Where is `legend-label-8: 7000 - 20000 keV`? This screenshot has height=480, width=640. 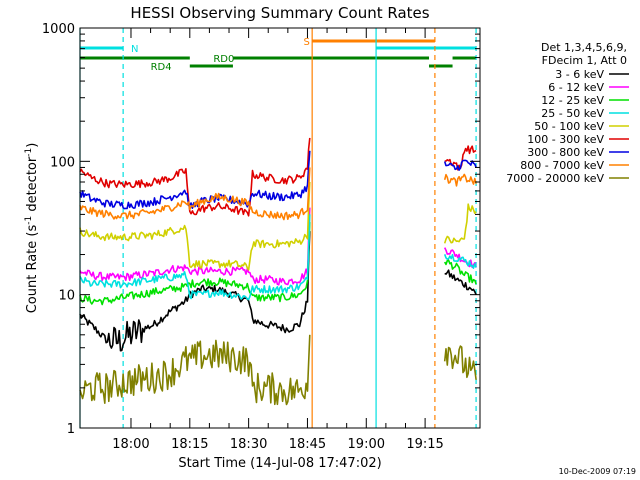
legend-label-8: 7000 - 20000 keV is located at coordinates (555, 178).